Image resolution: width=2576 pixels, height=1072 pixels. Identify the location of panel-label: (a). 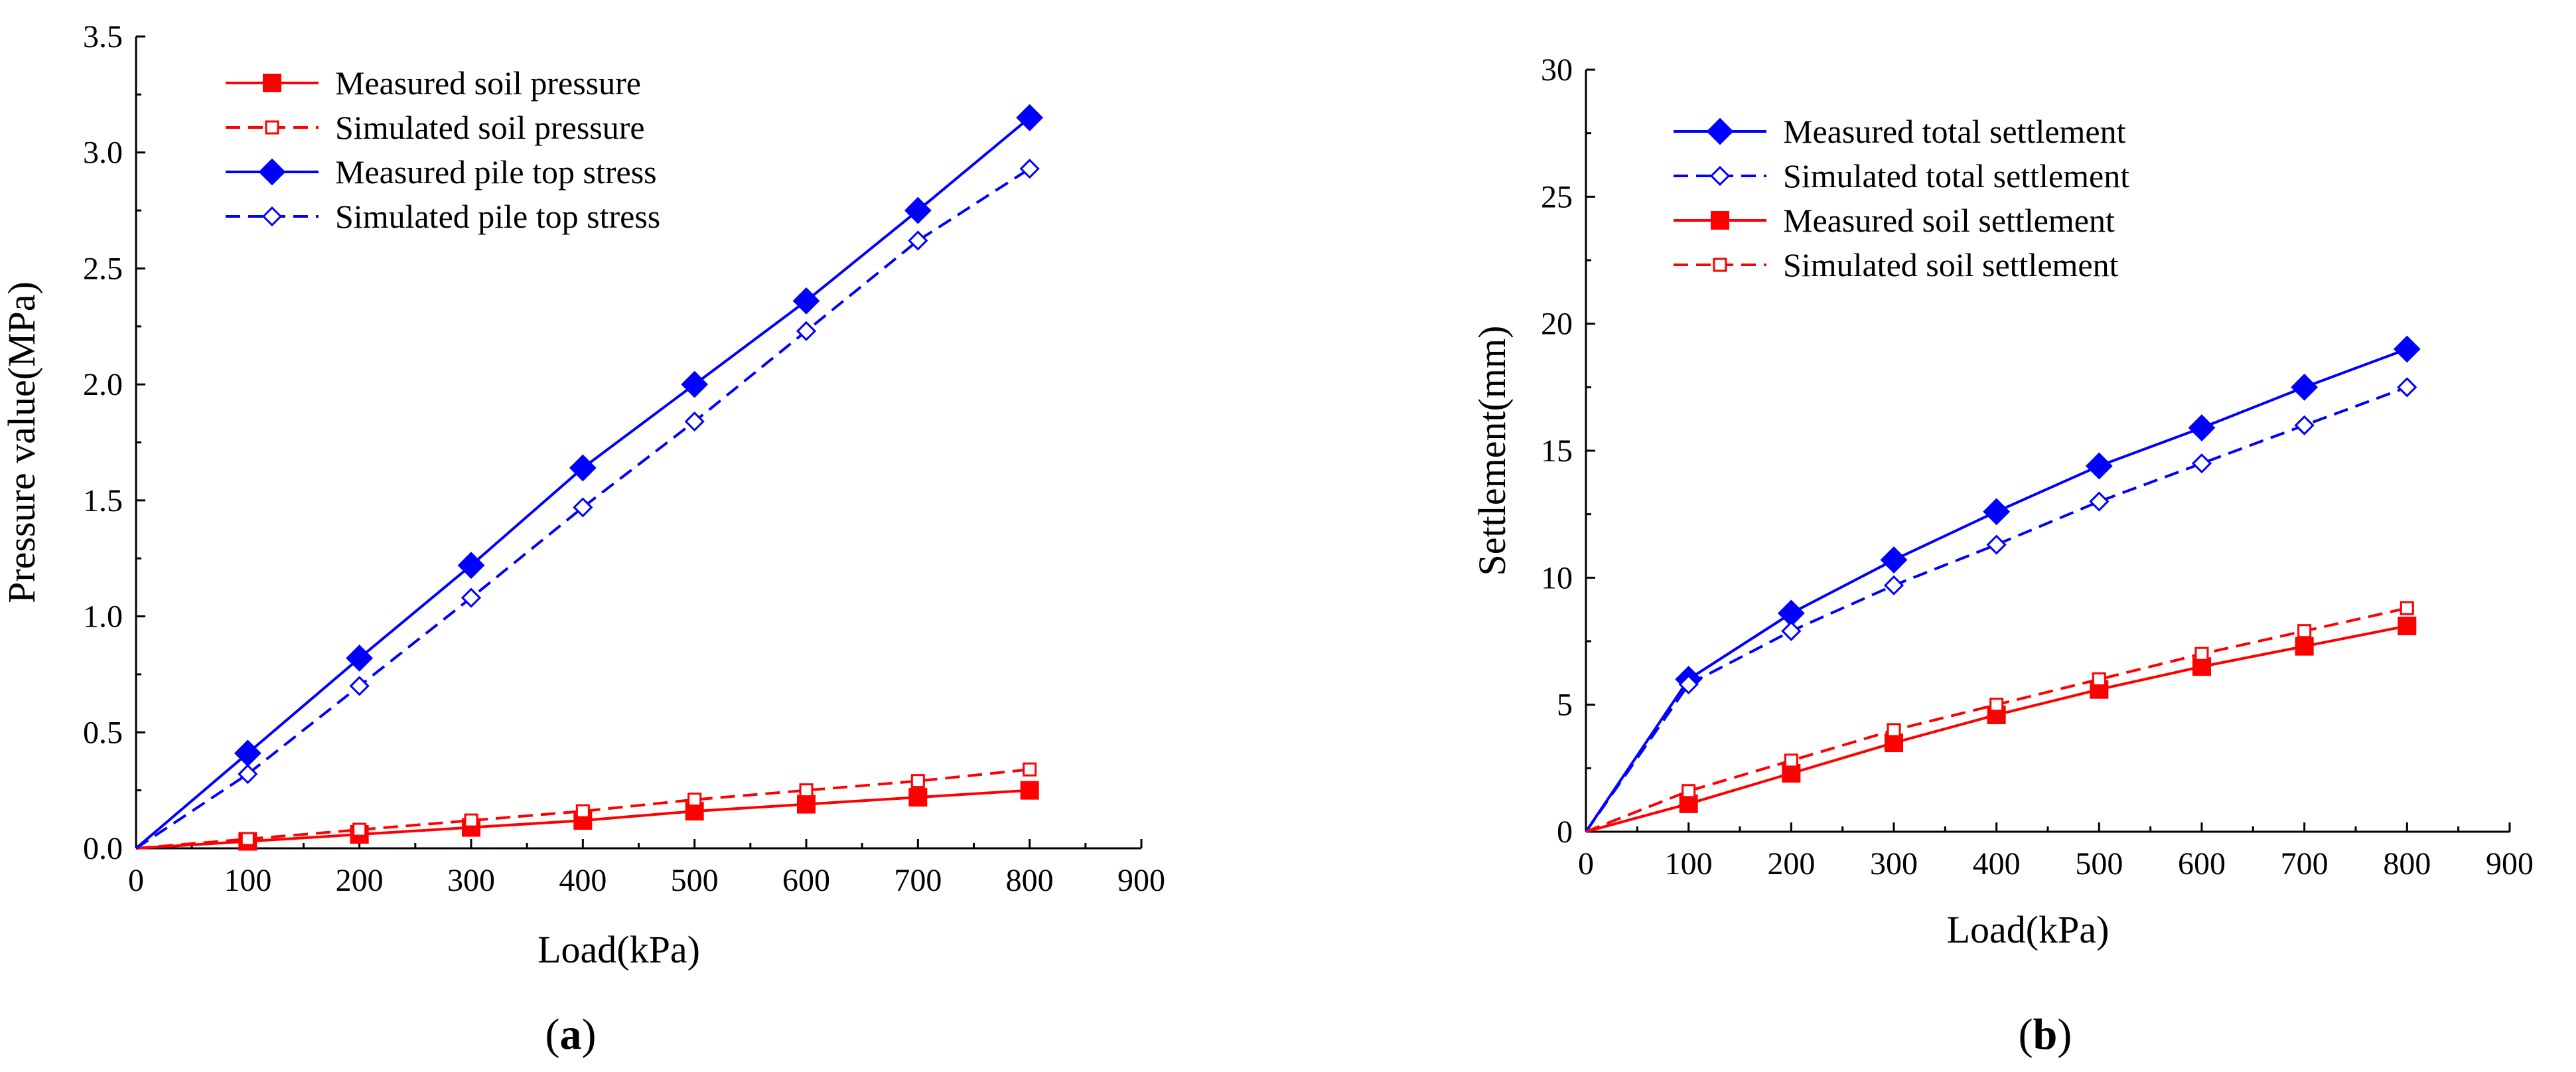
(571, 1034).